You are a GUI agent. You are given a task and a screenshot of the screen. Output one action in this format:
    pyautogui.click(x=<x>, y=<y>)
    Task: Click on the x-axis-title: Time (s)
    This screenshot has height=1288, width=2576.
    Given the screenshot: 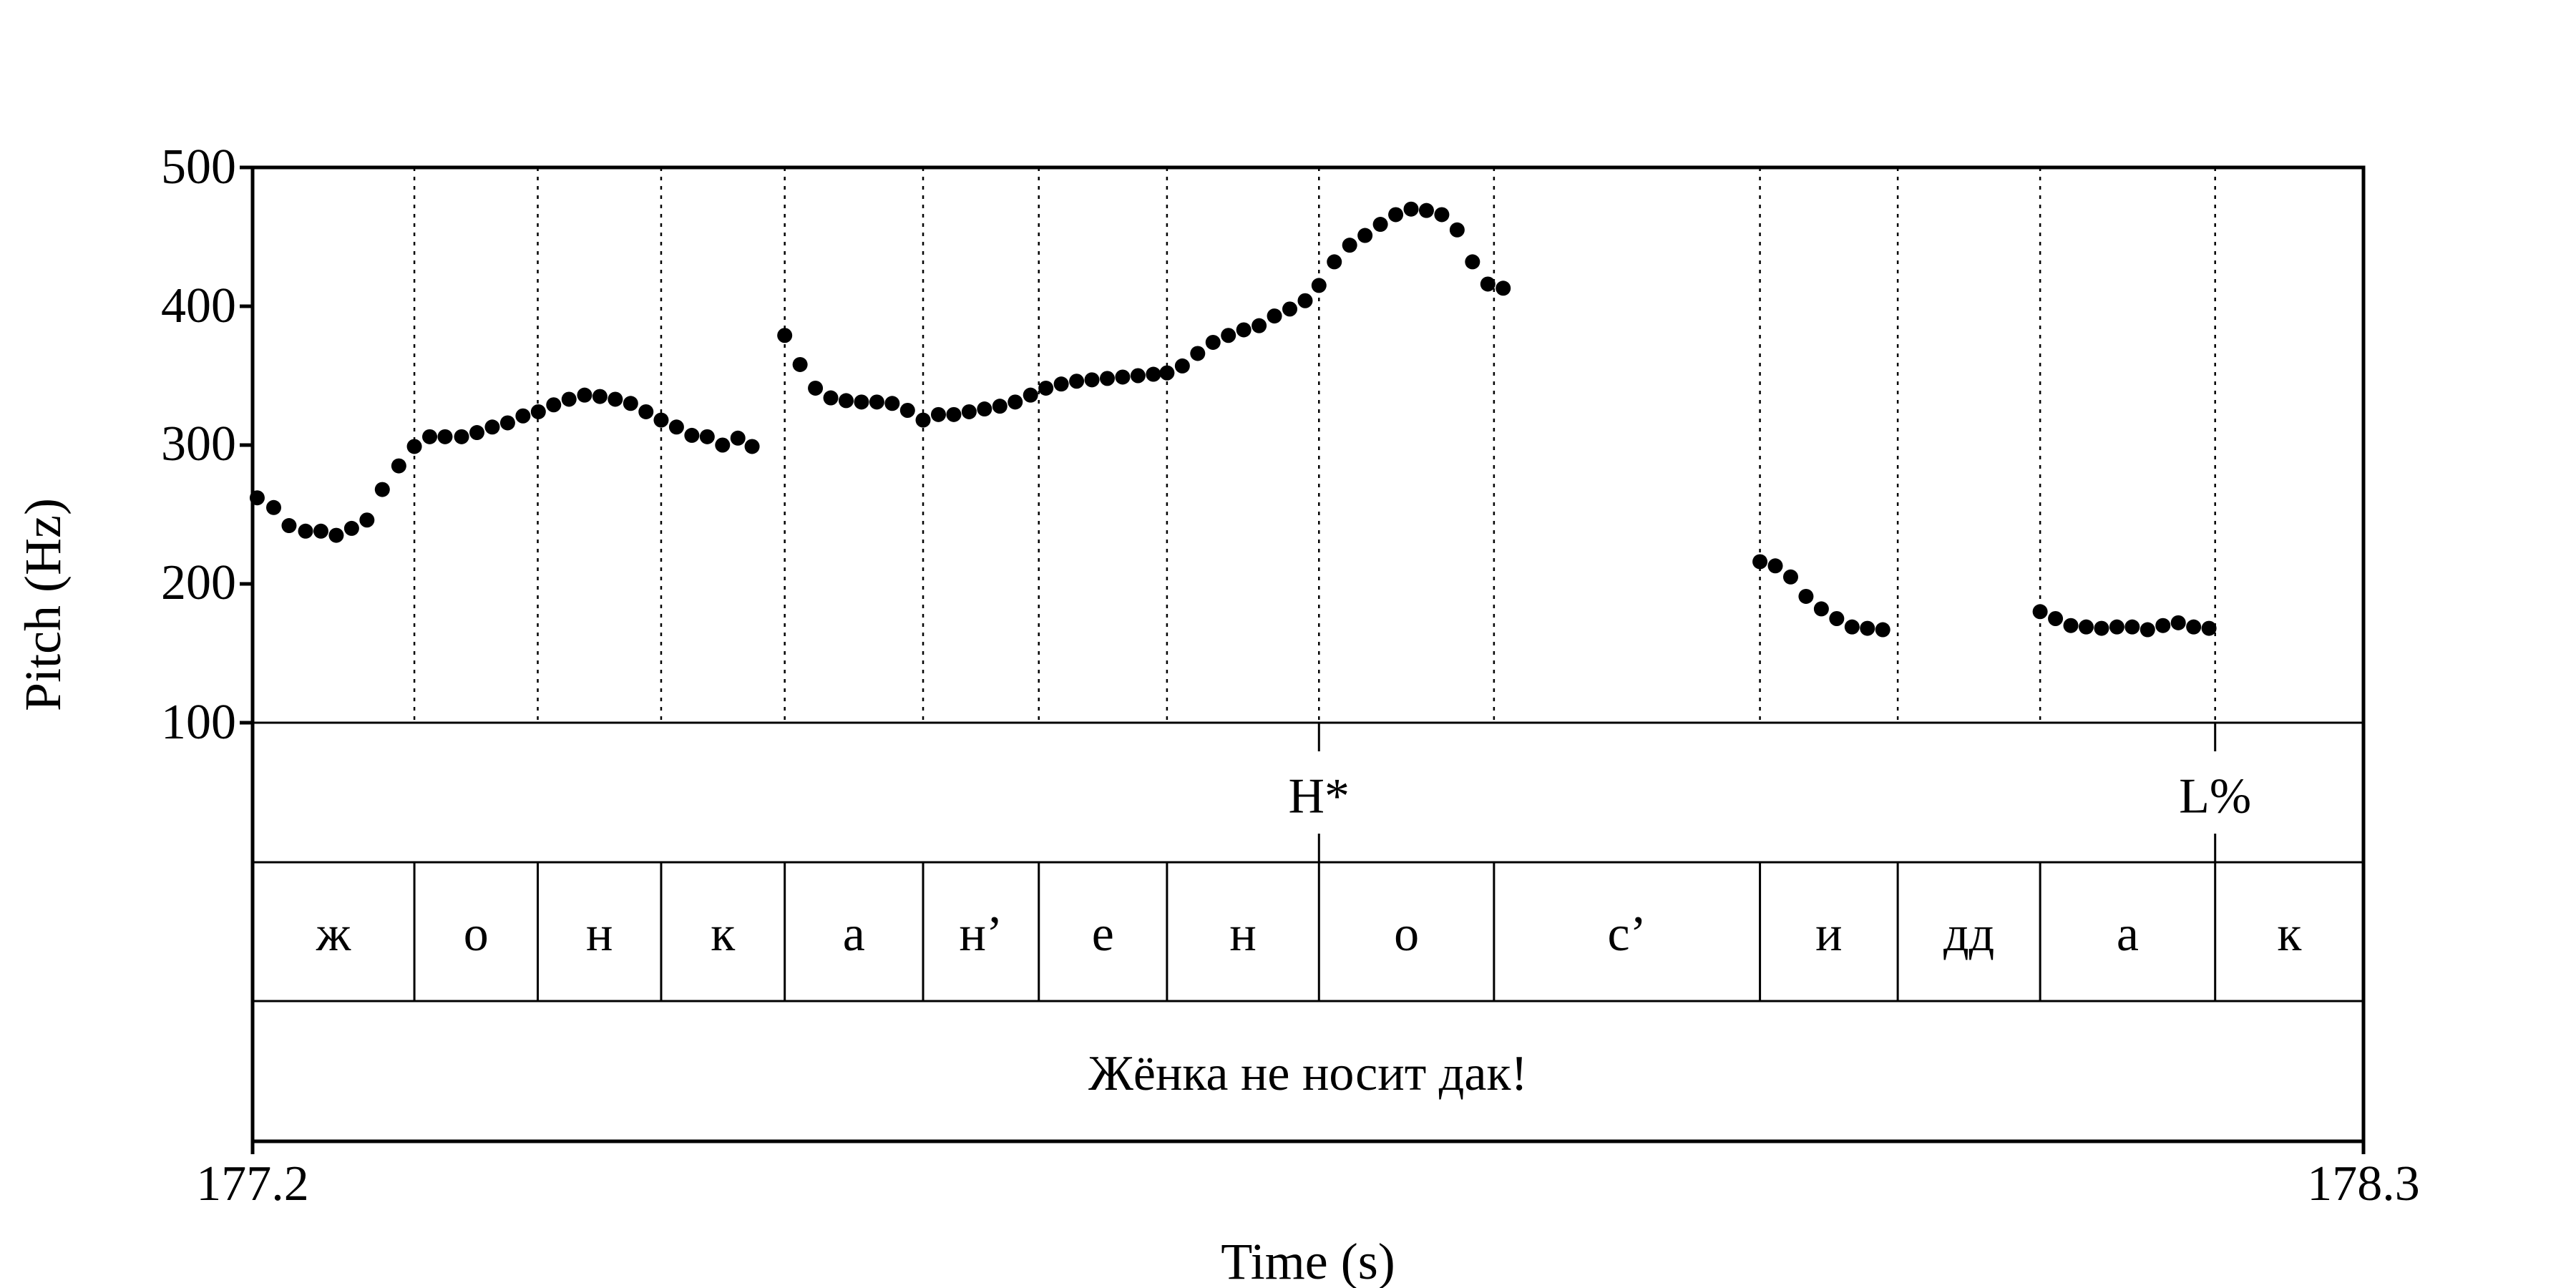 What is the action you would take?
    pyautogui.click(x=1308, y=1260)
    